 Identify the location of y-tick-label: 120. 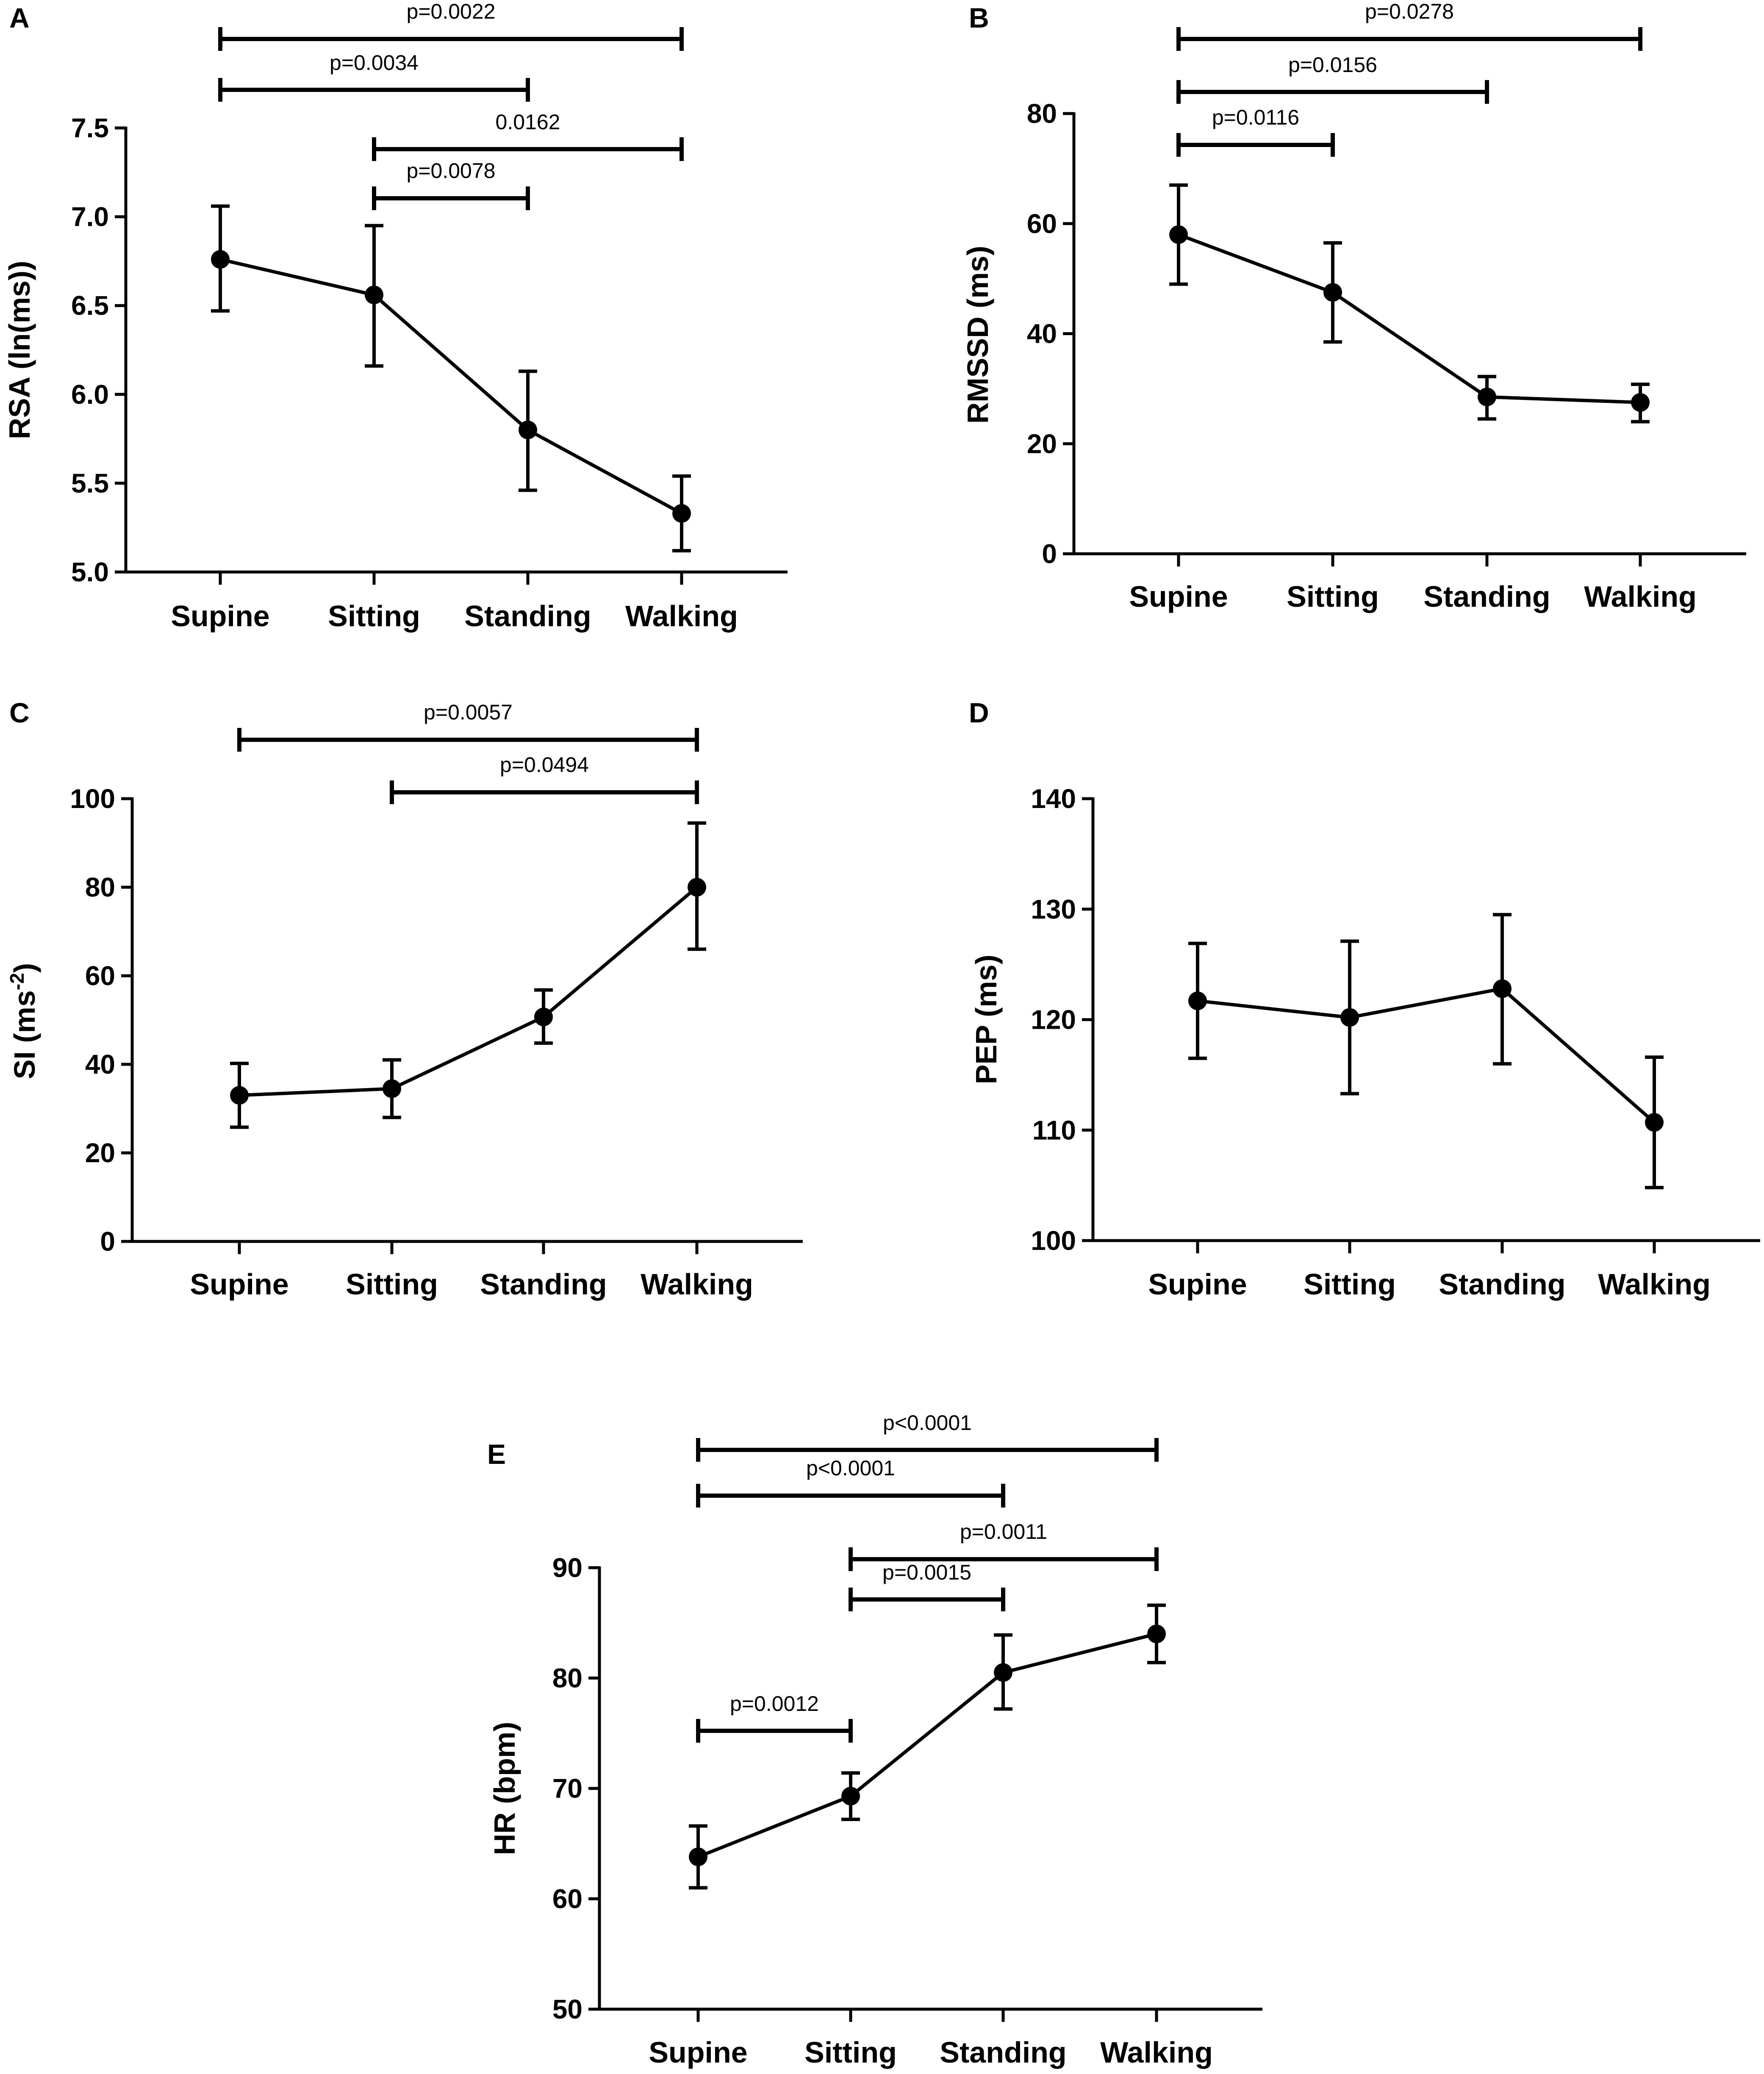
(1053, 1020).